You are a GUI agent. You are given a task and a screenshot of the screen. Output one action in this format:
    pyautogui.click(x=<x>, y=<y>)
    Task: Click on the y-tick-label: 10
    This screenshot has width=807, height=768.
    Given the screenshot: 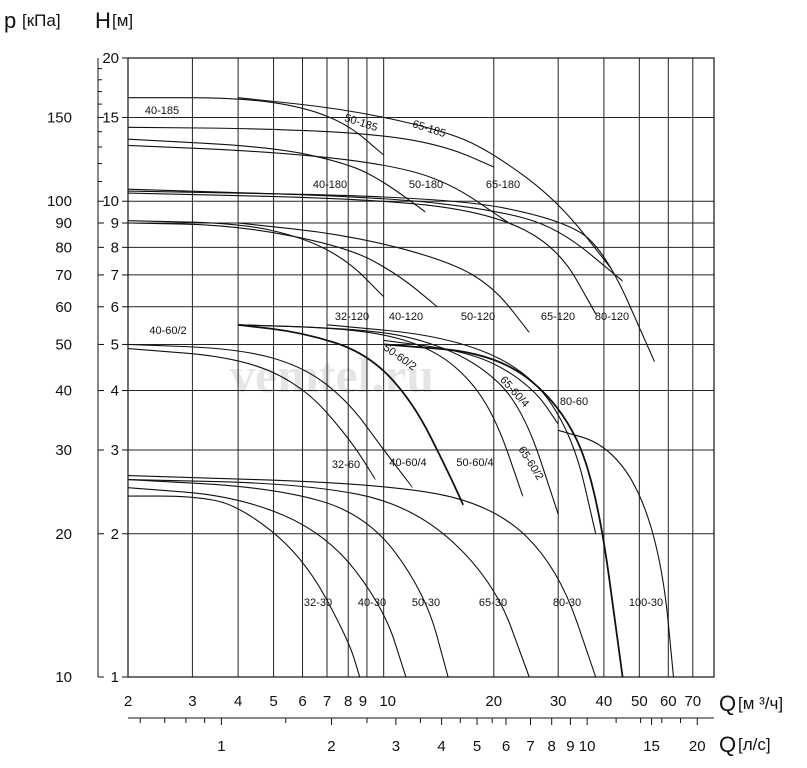 What is the action you would take?
    pyautogui.click(x=110, y=201)
    